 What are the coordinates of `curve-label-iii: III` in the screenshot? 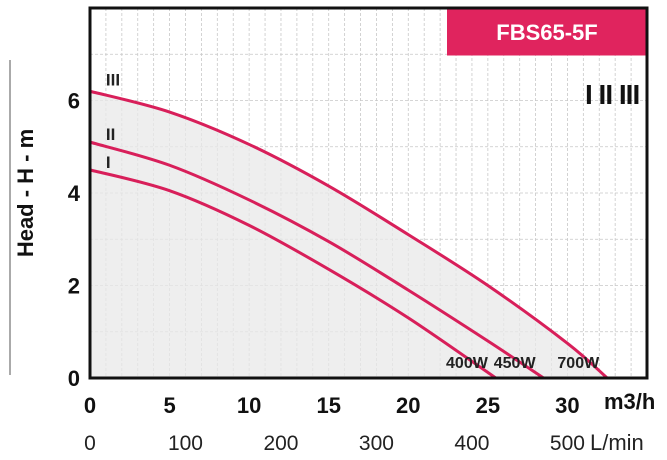 It's located at (113, 79).